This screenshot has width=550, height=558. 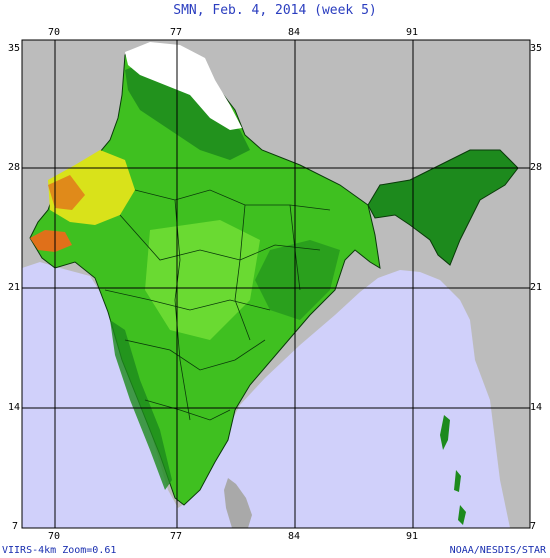 I want to click on lon-label-bottom-77: 77, so click(x=176, y=536).